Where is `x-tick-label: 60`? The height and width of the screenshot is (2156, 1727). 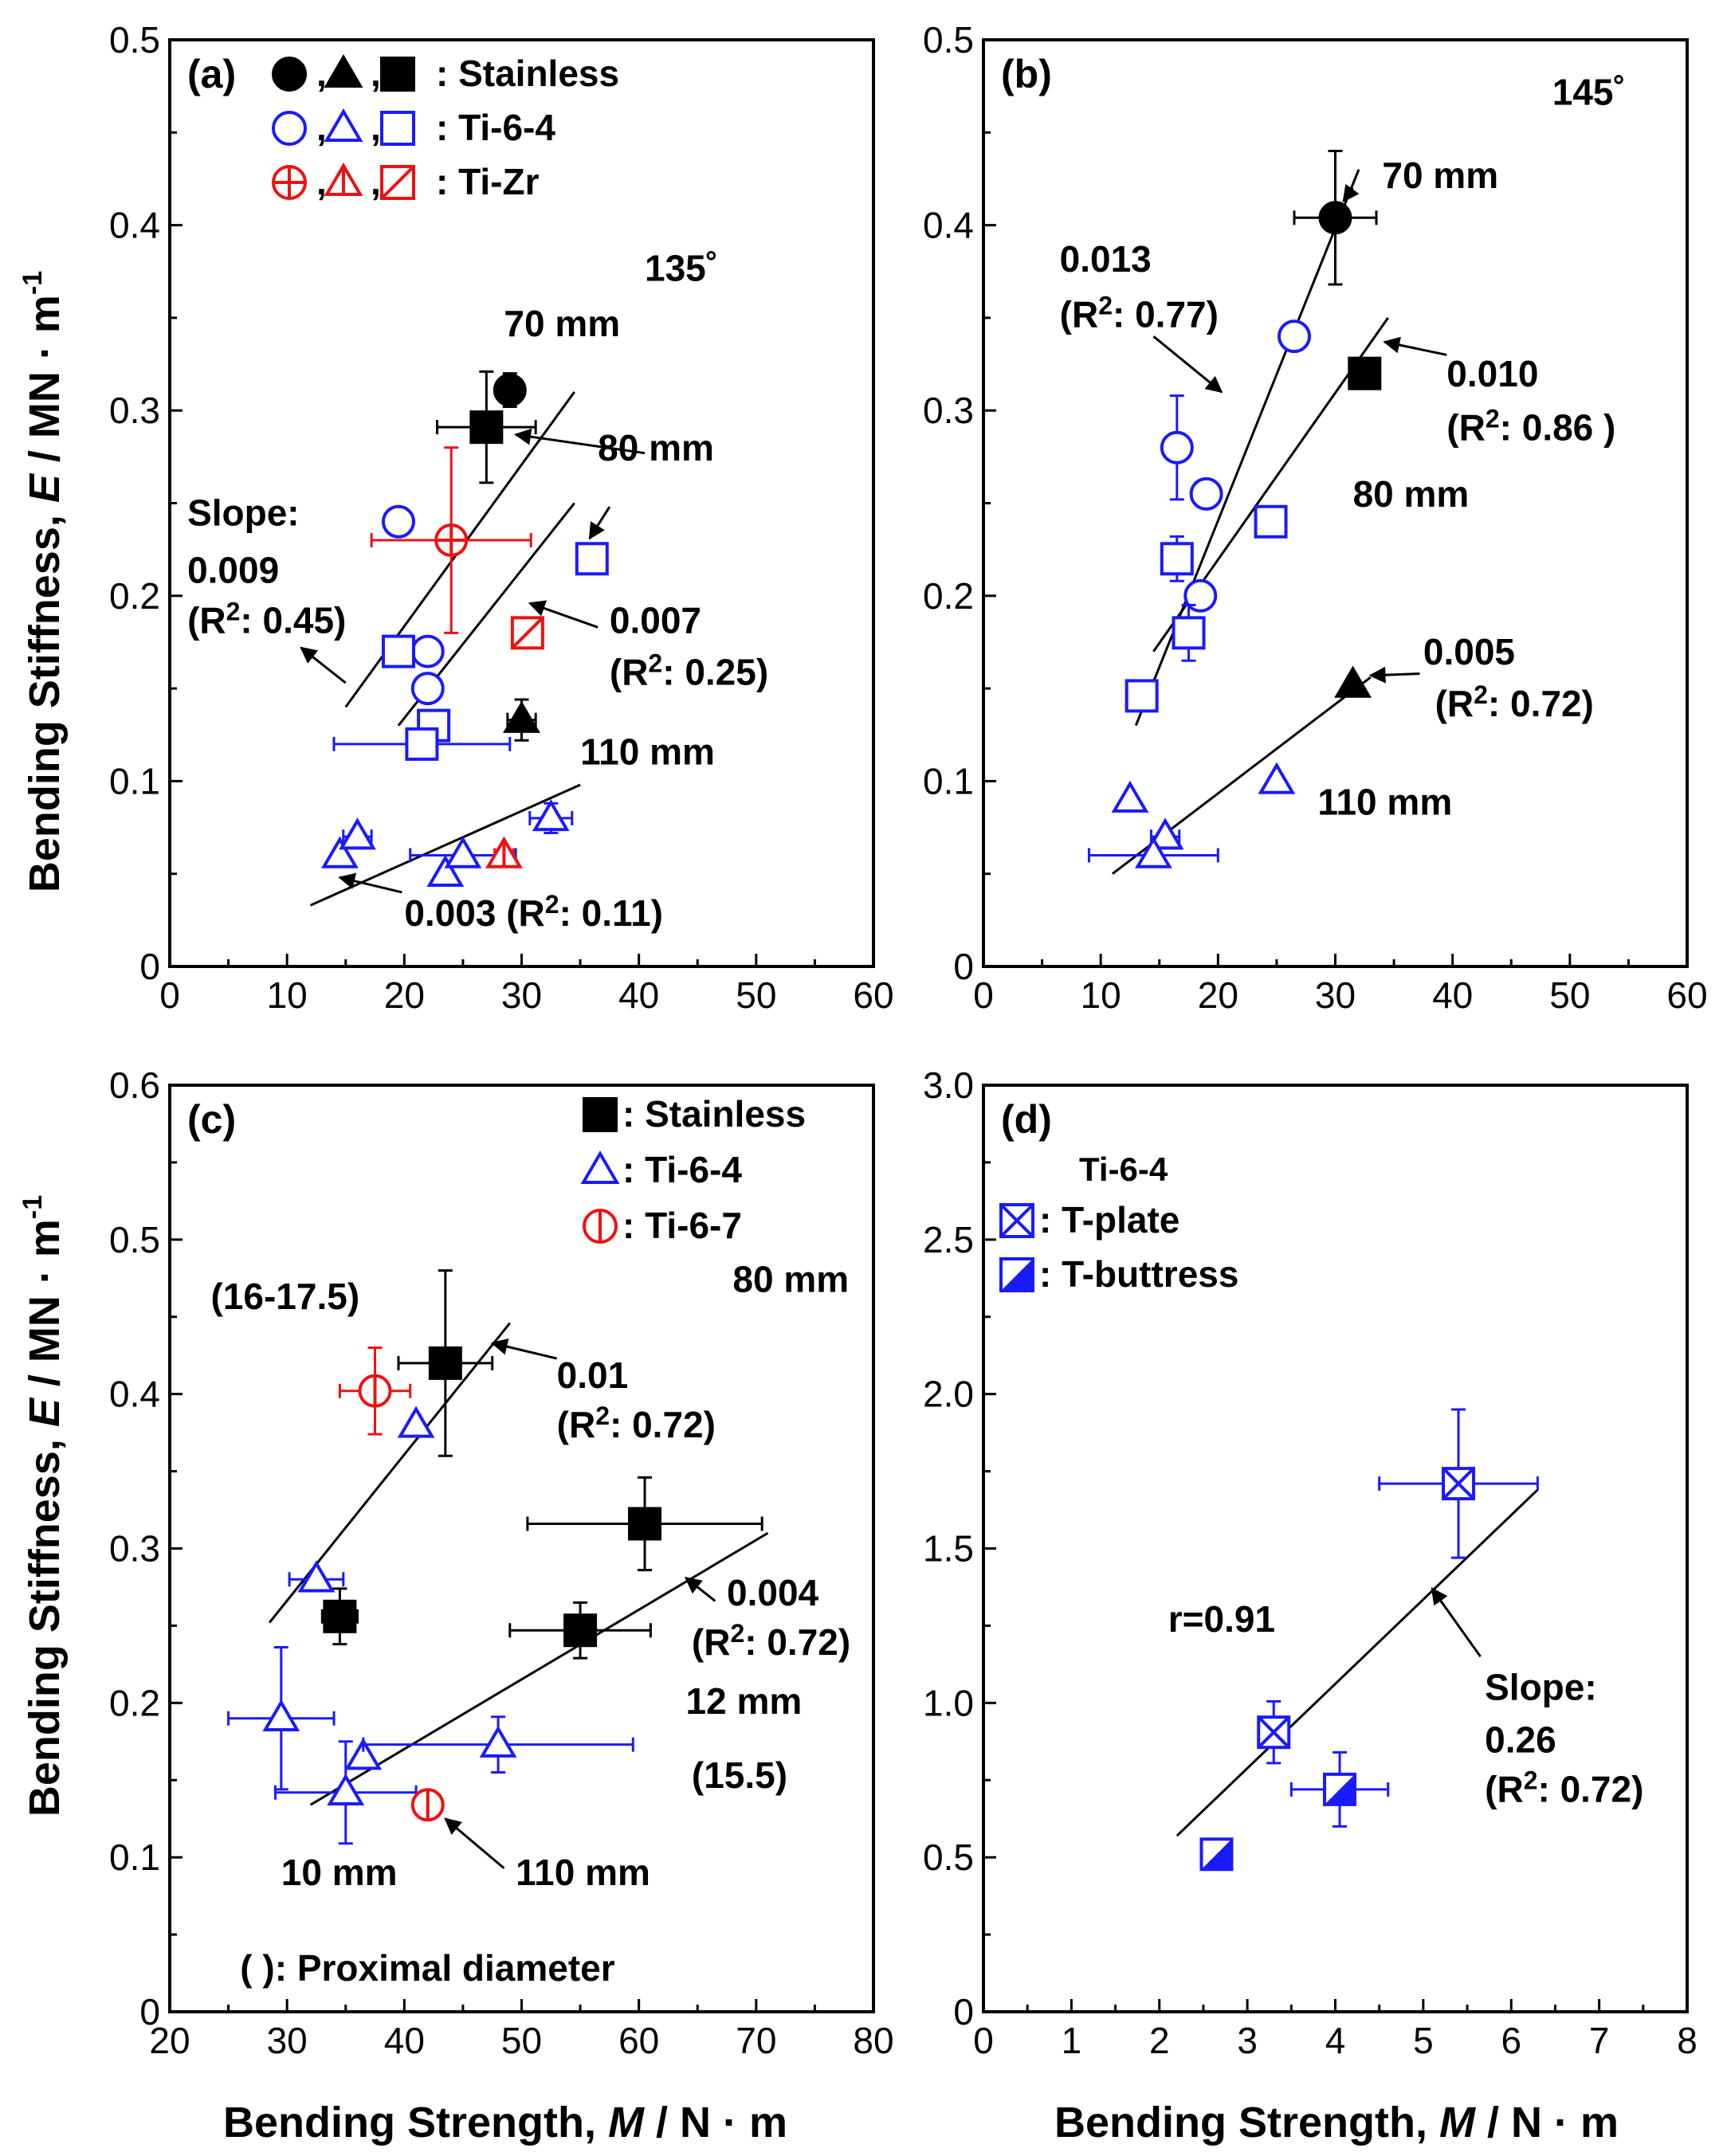 x-tick-label: 60 is located at coordinates (873, 995).